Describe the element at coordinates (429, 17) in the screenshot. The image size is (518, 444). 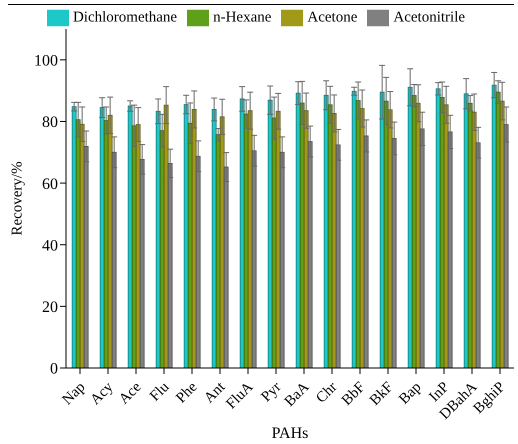
I see `legend-label: Acetonitrile` at that location.